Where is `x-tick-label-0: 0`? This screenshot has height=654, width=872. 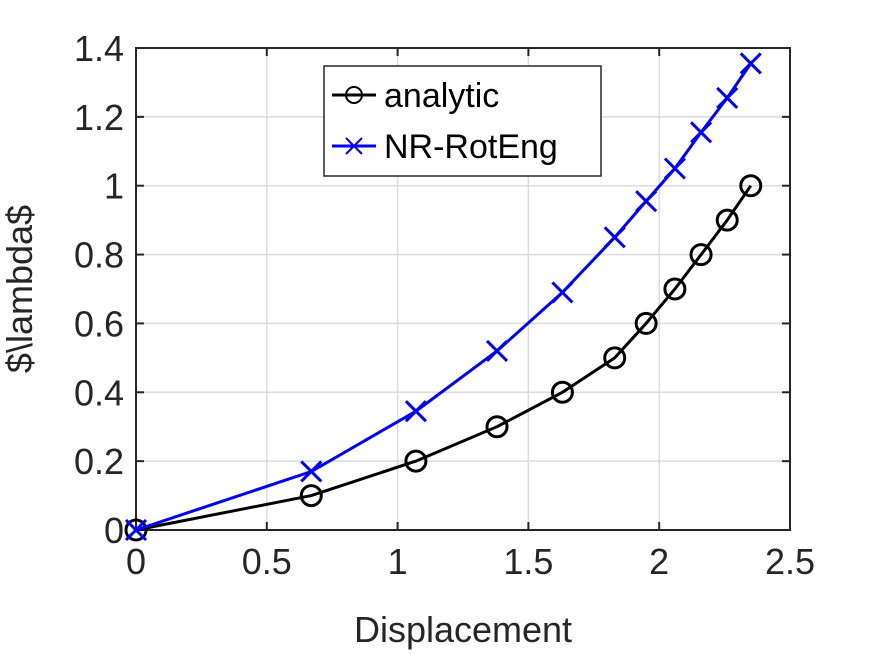
x-tick-label-0: 0 is located at coordinates (136, 561).